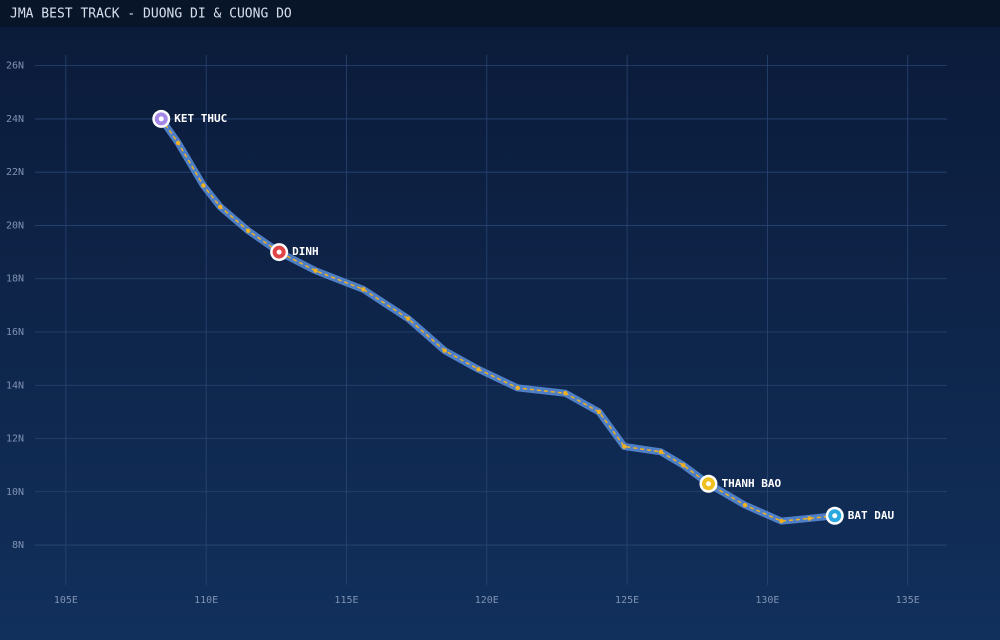 Image resolution: width=1000 pixels, height=640 pixels. I want to click on y-tick-label: 8N, so click(18, 545).